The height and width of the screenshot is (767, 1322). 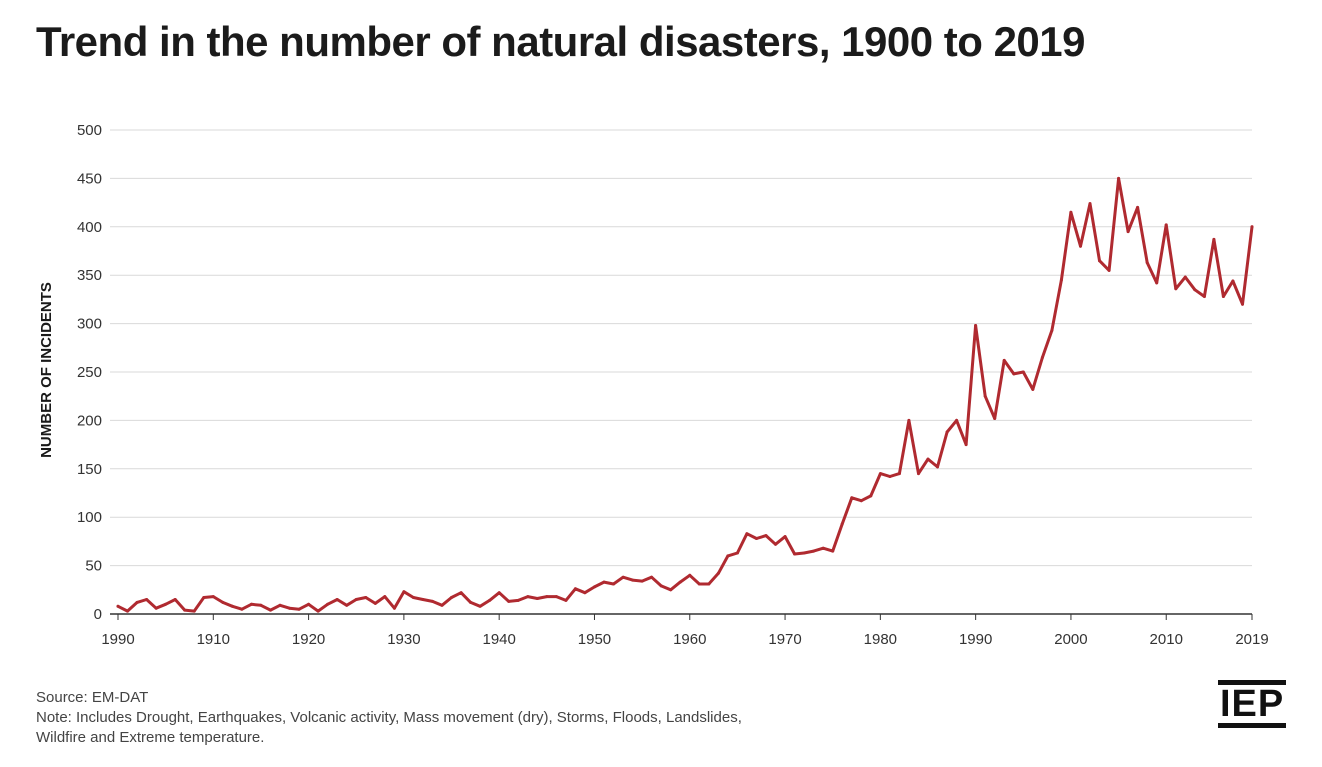 What do you see at coordinates (985, 396) in the screenshot?
I see `data-point-1991` at bounding box center [985, 396].